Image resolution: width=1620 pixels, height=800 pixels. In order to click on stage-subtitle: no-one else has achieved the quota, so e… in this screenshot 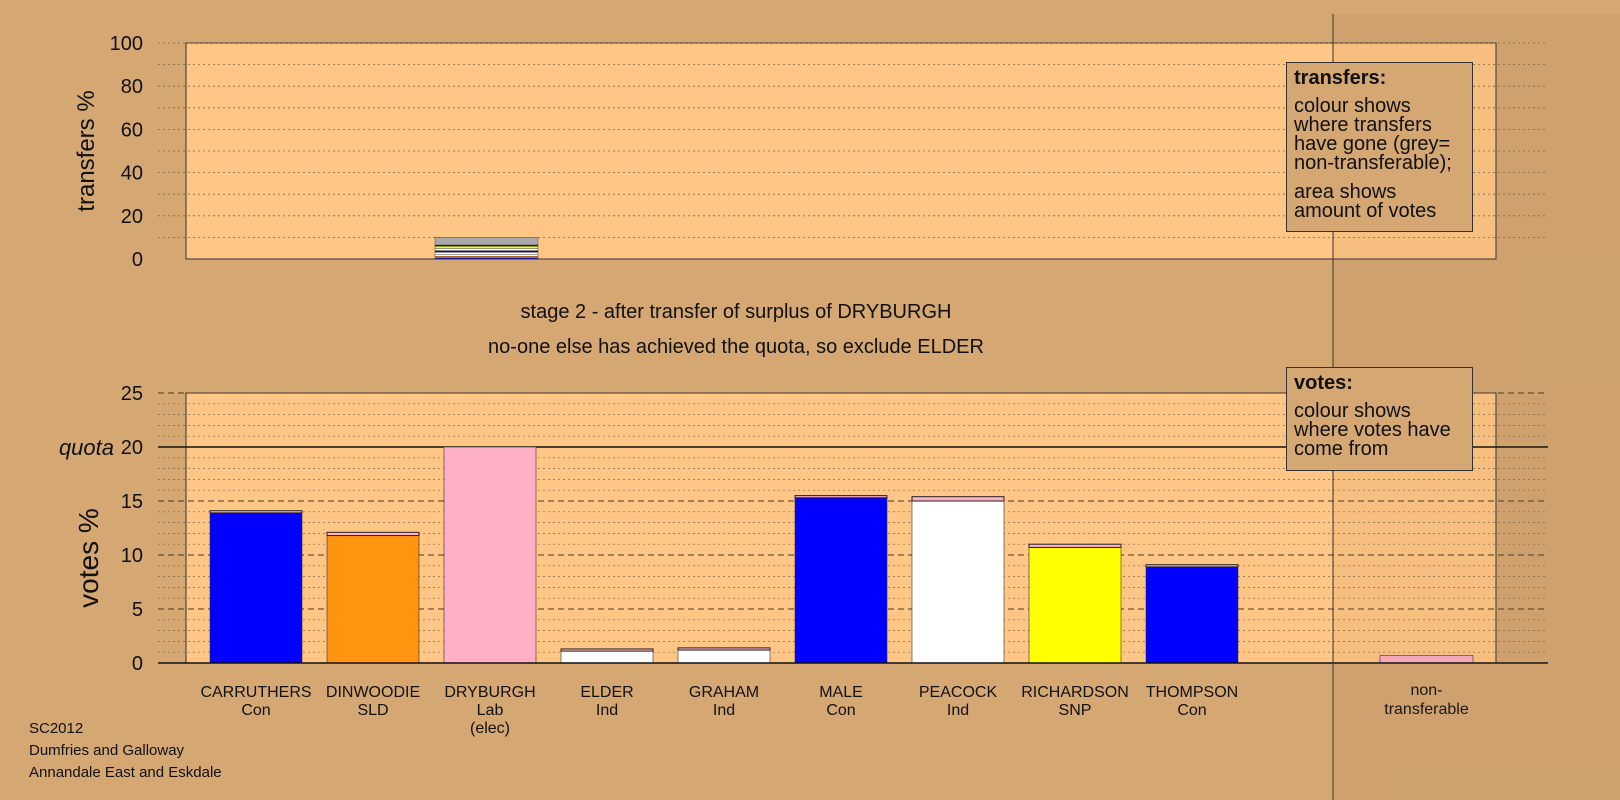, I will do `click(736, 347)`.